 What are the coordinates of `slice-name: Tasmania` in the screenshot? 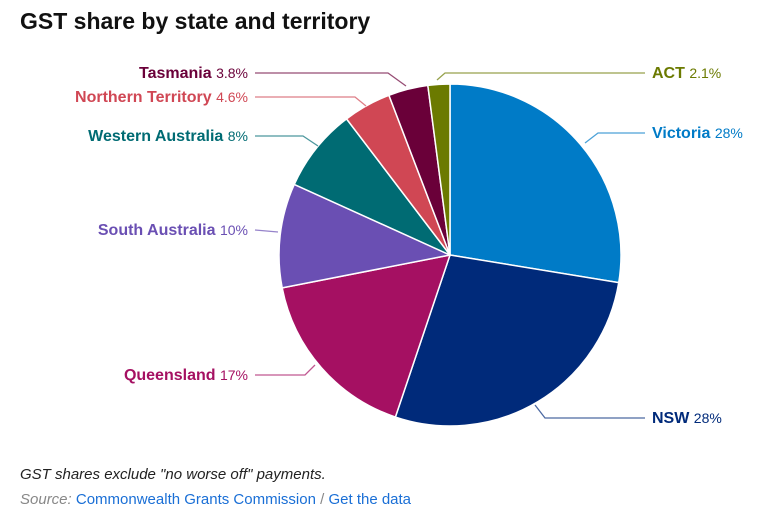 It's located at (177, 73).